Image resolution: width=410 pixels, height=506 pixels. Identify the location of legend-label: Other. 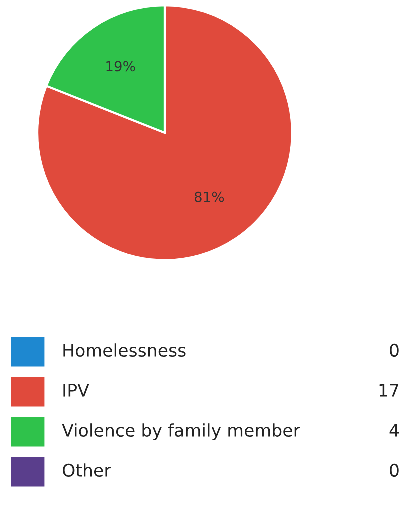
(87, 471).